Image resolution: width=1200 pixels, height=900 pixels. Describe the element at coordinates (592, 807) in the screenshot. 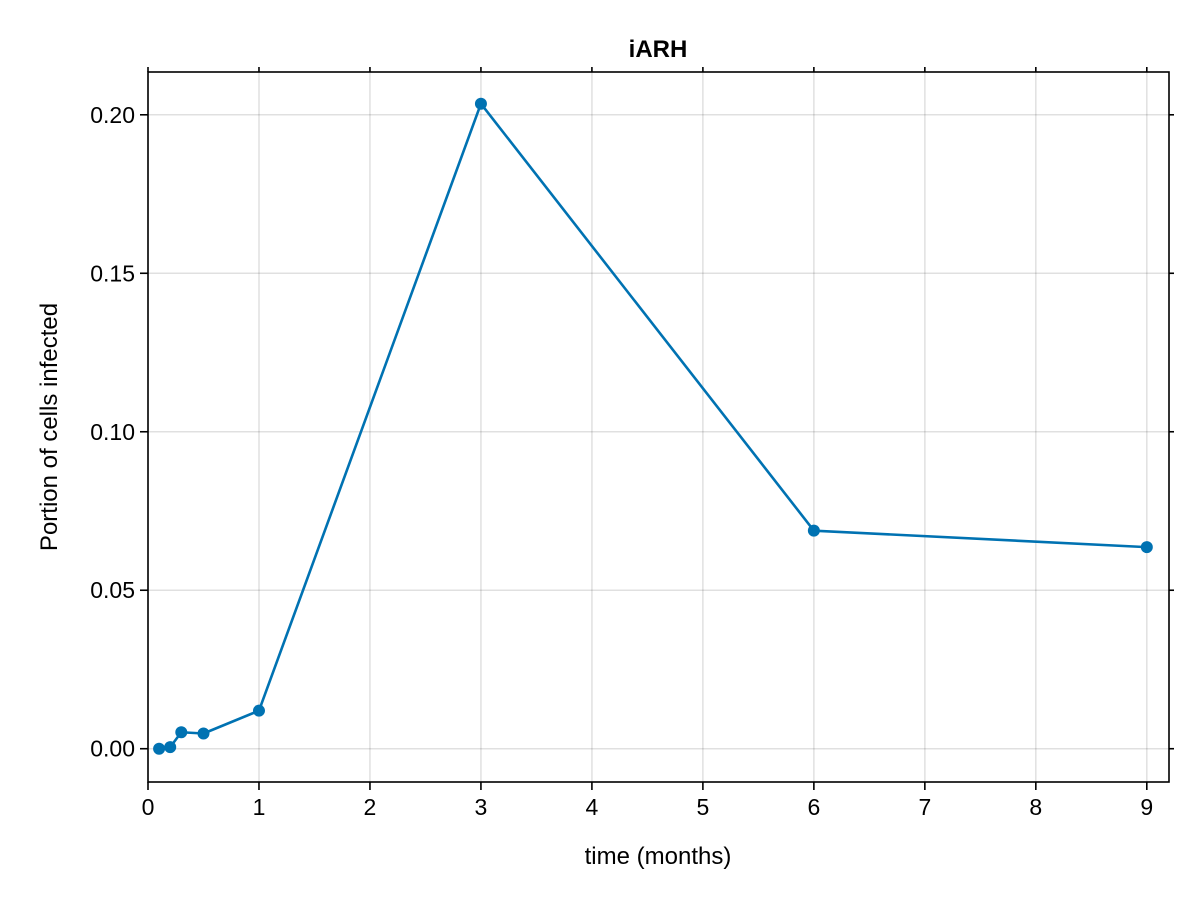

I see `x-tick-label: 4` at that location.